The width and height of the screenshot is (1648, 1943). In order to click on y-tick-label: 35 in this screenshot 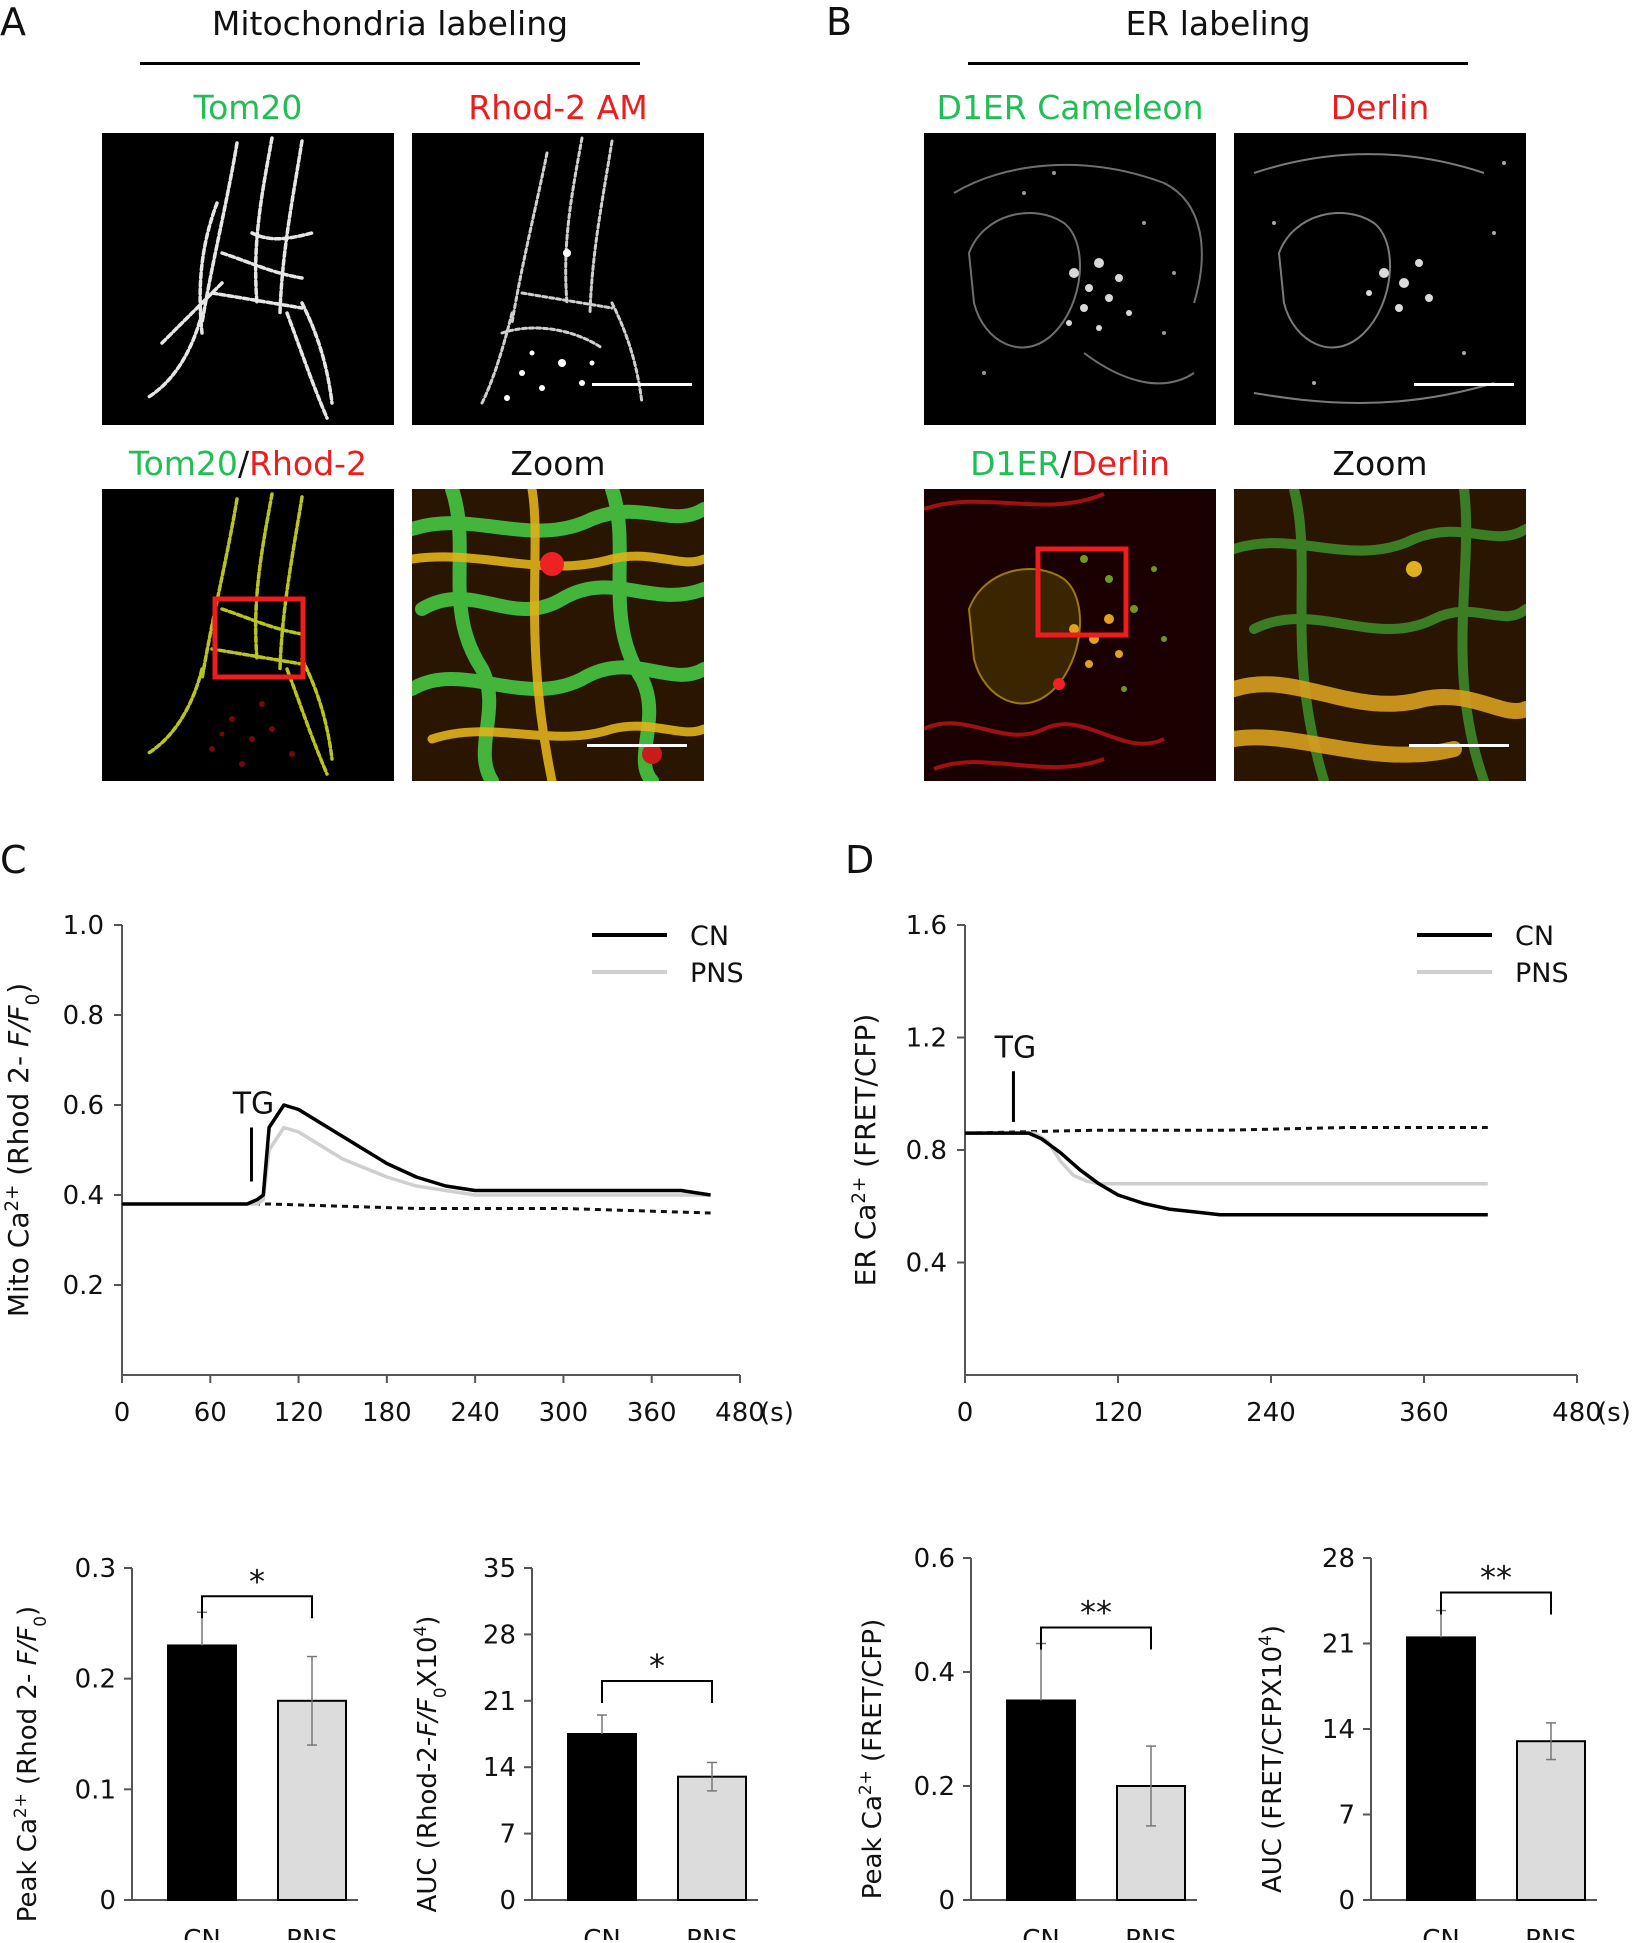, I will do `click(499, 1569)`.